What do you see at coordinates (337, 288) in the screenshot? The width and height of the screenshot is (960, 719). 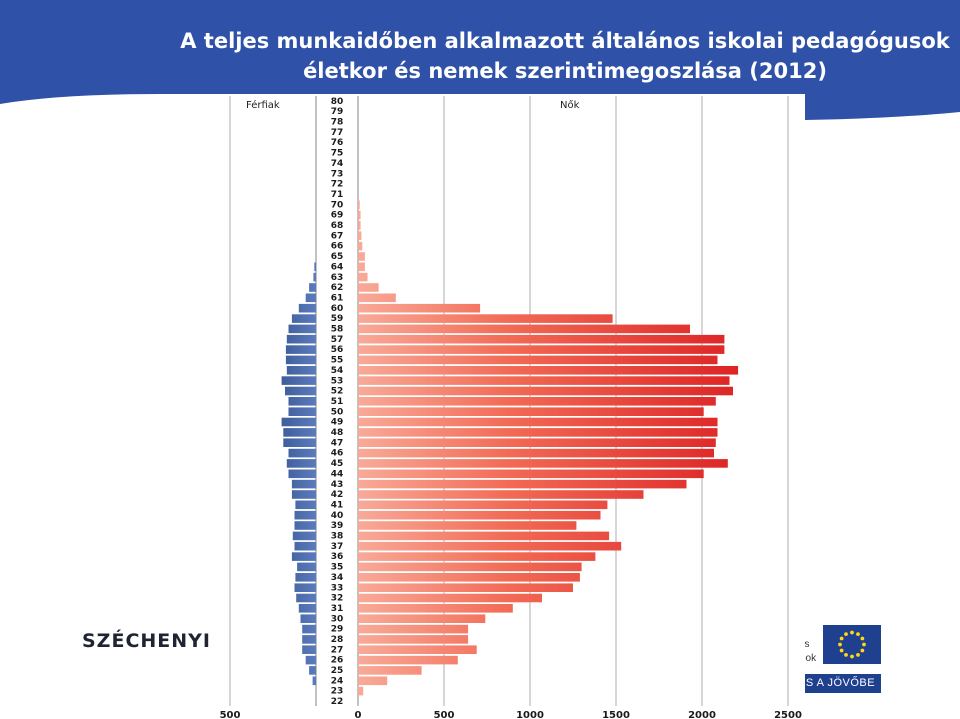 I see `age-label: 62` at bounding box center [337, 288].